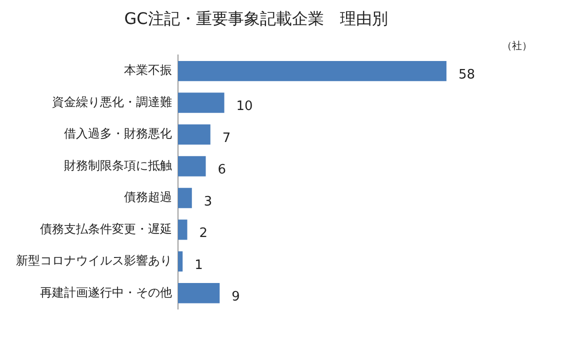  What do you see at coordinates (226, 138) in the screenshot?
I see `data-label: 7` at bounding box center [226, 138].